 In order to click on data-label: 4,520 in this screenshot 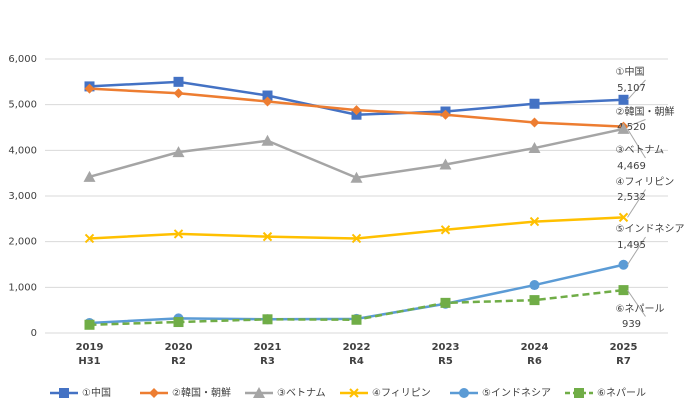, I will do `click(631, 127)`.